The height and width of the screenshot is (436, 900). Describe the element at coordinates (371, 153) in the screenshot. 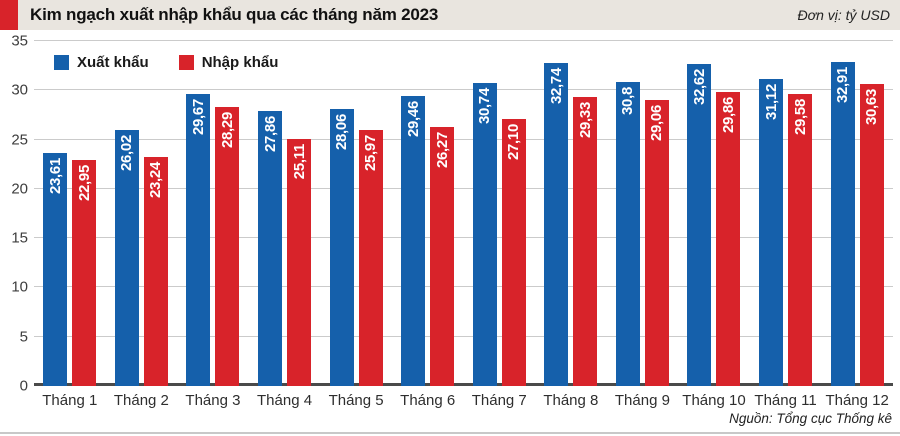

I see `bar-value-label: 25,97` at that location.